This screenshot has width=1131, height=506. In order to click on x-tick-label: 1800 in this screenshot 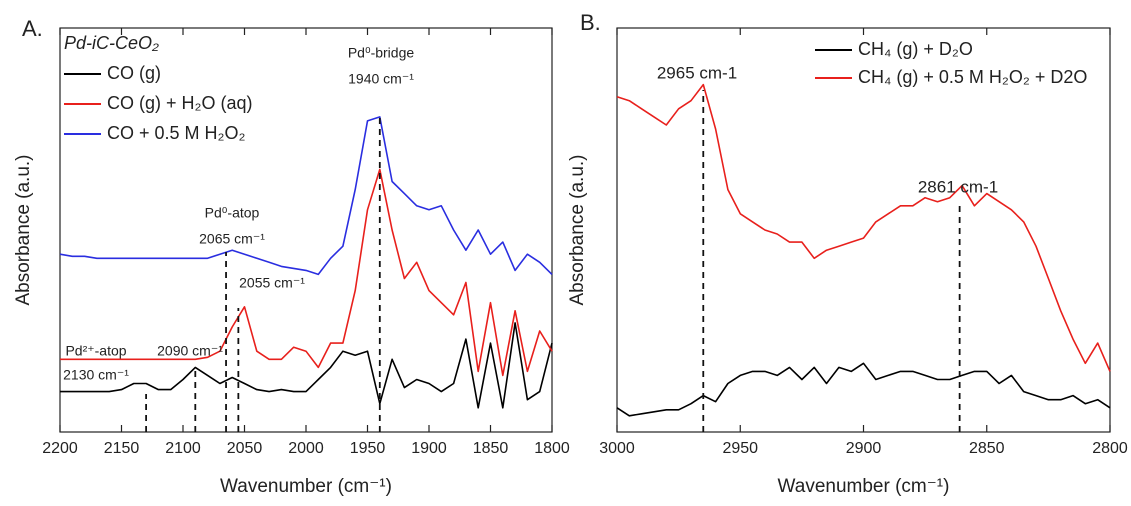, I will do `click(552, 448)`.